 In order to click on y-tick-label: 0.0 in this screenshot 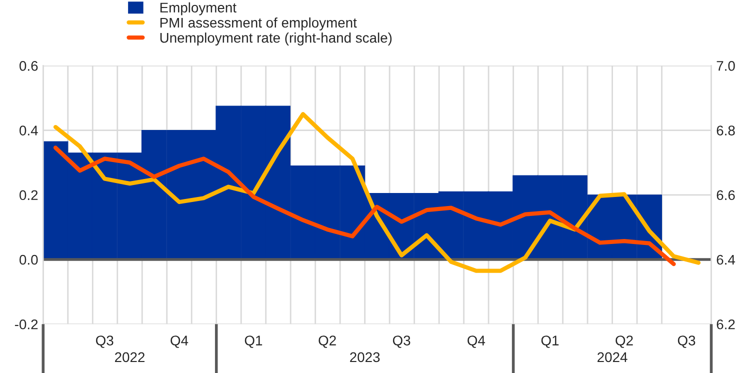, I will do `click(29, 259)`.